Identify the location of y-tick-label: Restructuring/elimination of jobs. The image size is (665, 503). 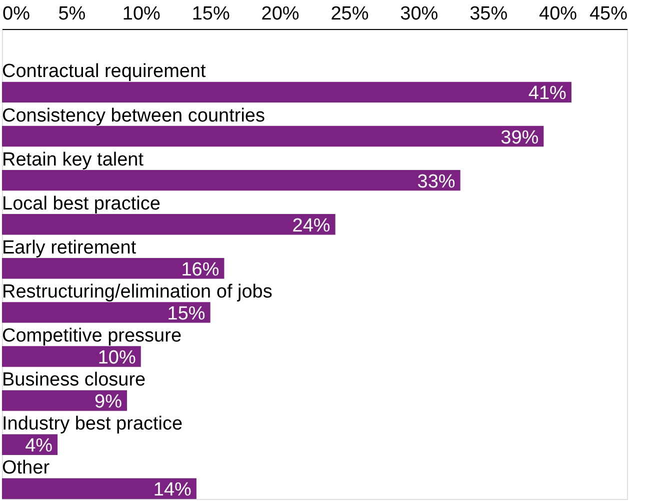
(137, 291).